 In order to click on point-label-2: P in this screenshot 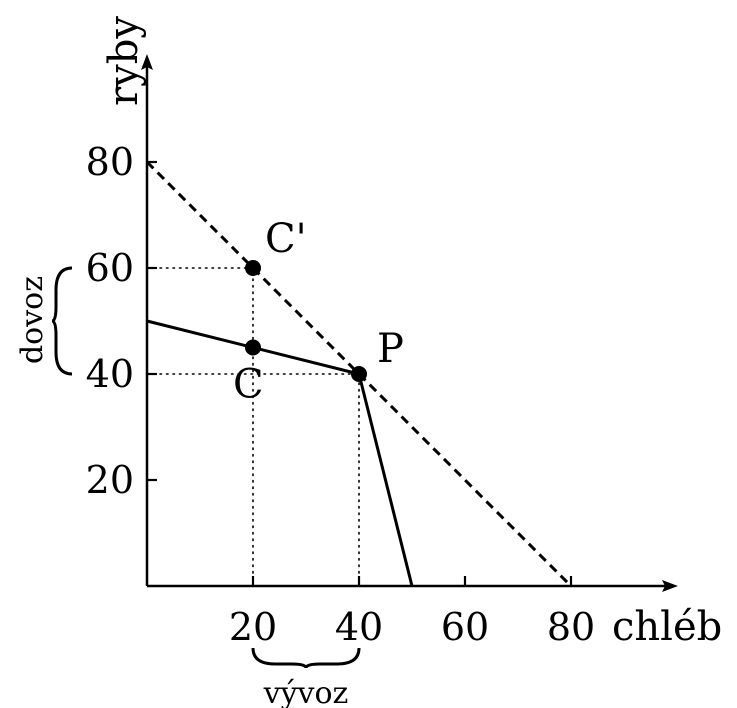, I will do `click(390, 349)`.